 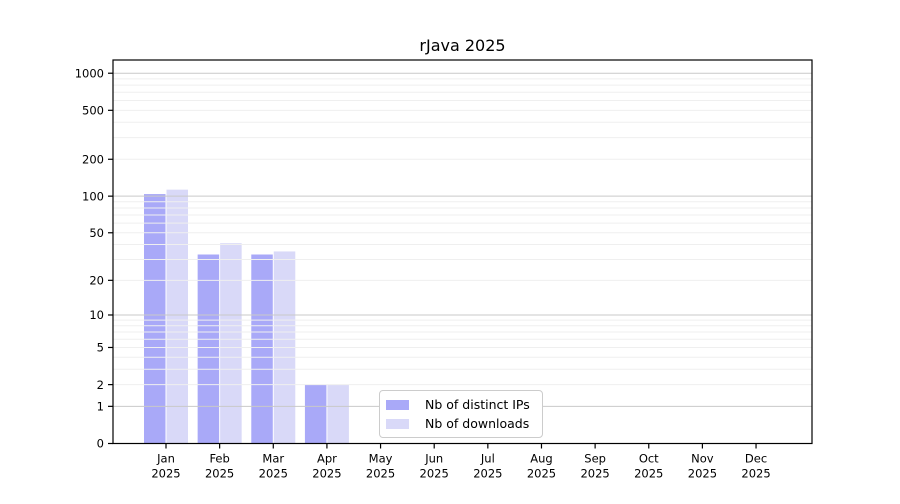 What do you see at coordinates (756, 459) in the screenshot?
I see `x-tick-label-month: Dec` at bounding box center [756, 459].